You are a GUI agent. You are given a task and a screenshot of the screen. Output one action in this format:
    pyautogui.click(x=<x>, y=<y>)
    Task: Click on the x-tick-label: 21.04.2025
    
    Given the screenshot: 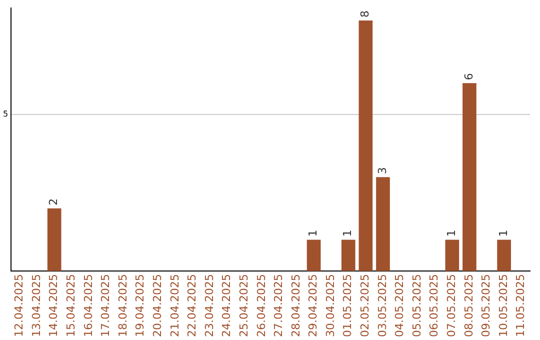 What is the action you would take?
    pyautogui.click(x=175, y=306)
    